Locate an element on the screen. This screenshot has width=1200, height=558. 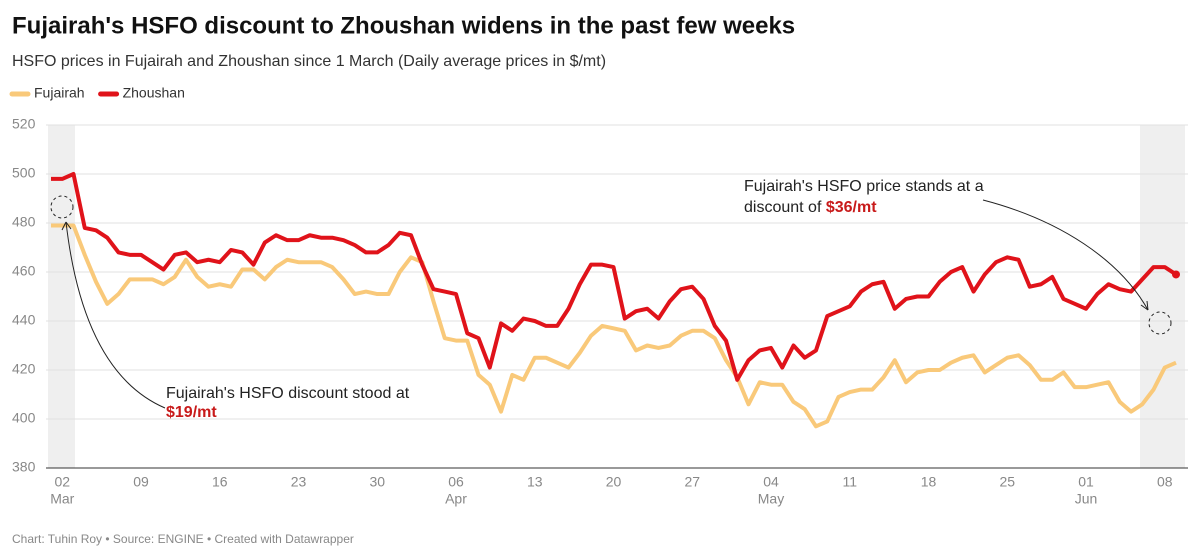
y-tick-label: 440 is located at coordinates (24, 320).